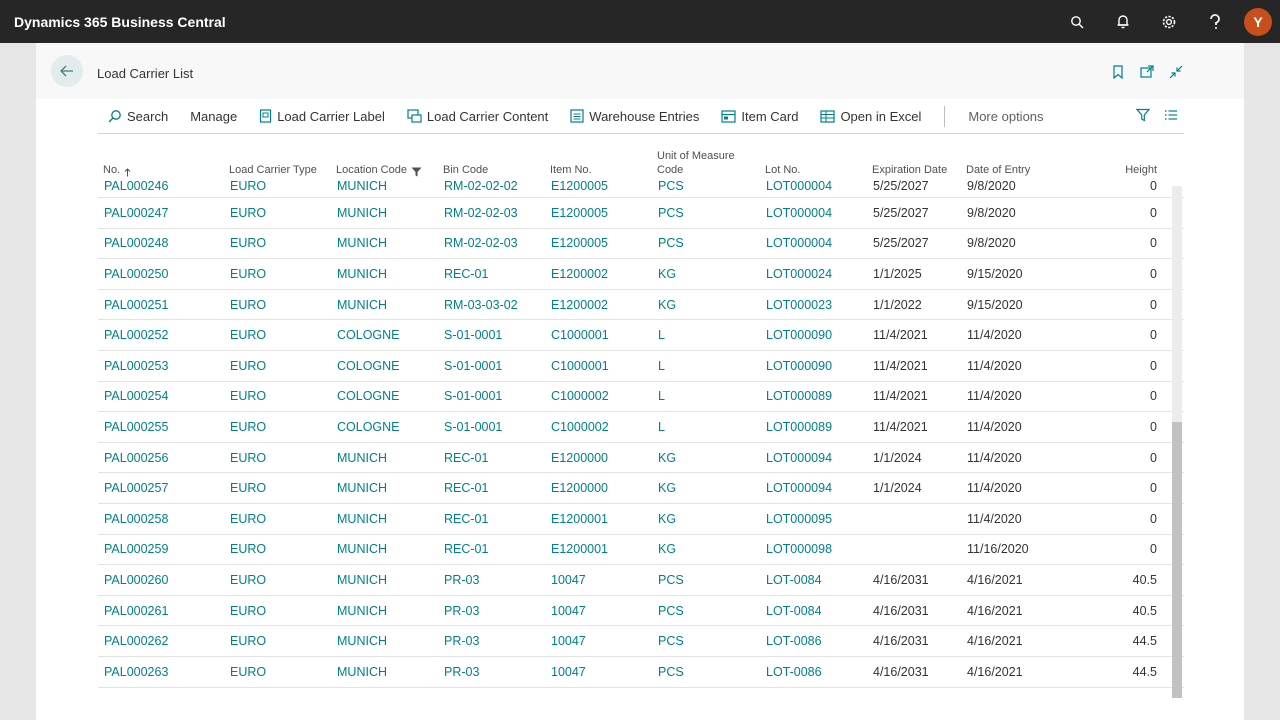 Image resolution: width=1280 pixels, height=720 pixels. Describe the element at coordinates (136, 396) in the screenshot. I see `cell-no: PAL000254` at that location.